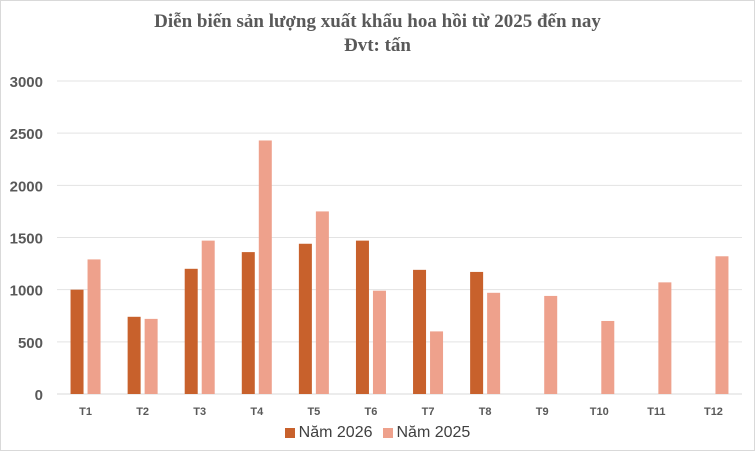 This screenshot has width=755, height=451. I want to click on x-tick-label: T7, so click(428, 412).